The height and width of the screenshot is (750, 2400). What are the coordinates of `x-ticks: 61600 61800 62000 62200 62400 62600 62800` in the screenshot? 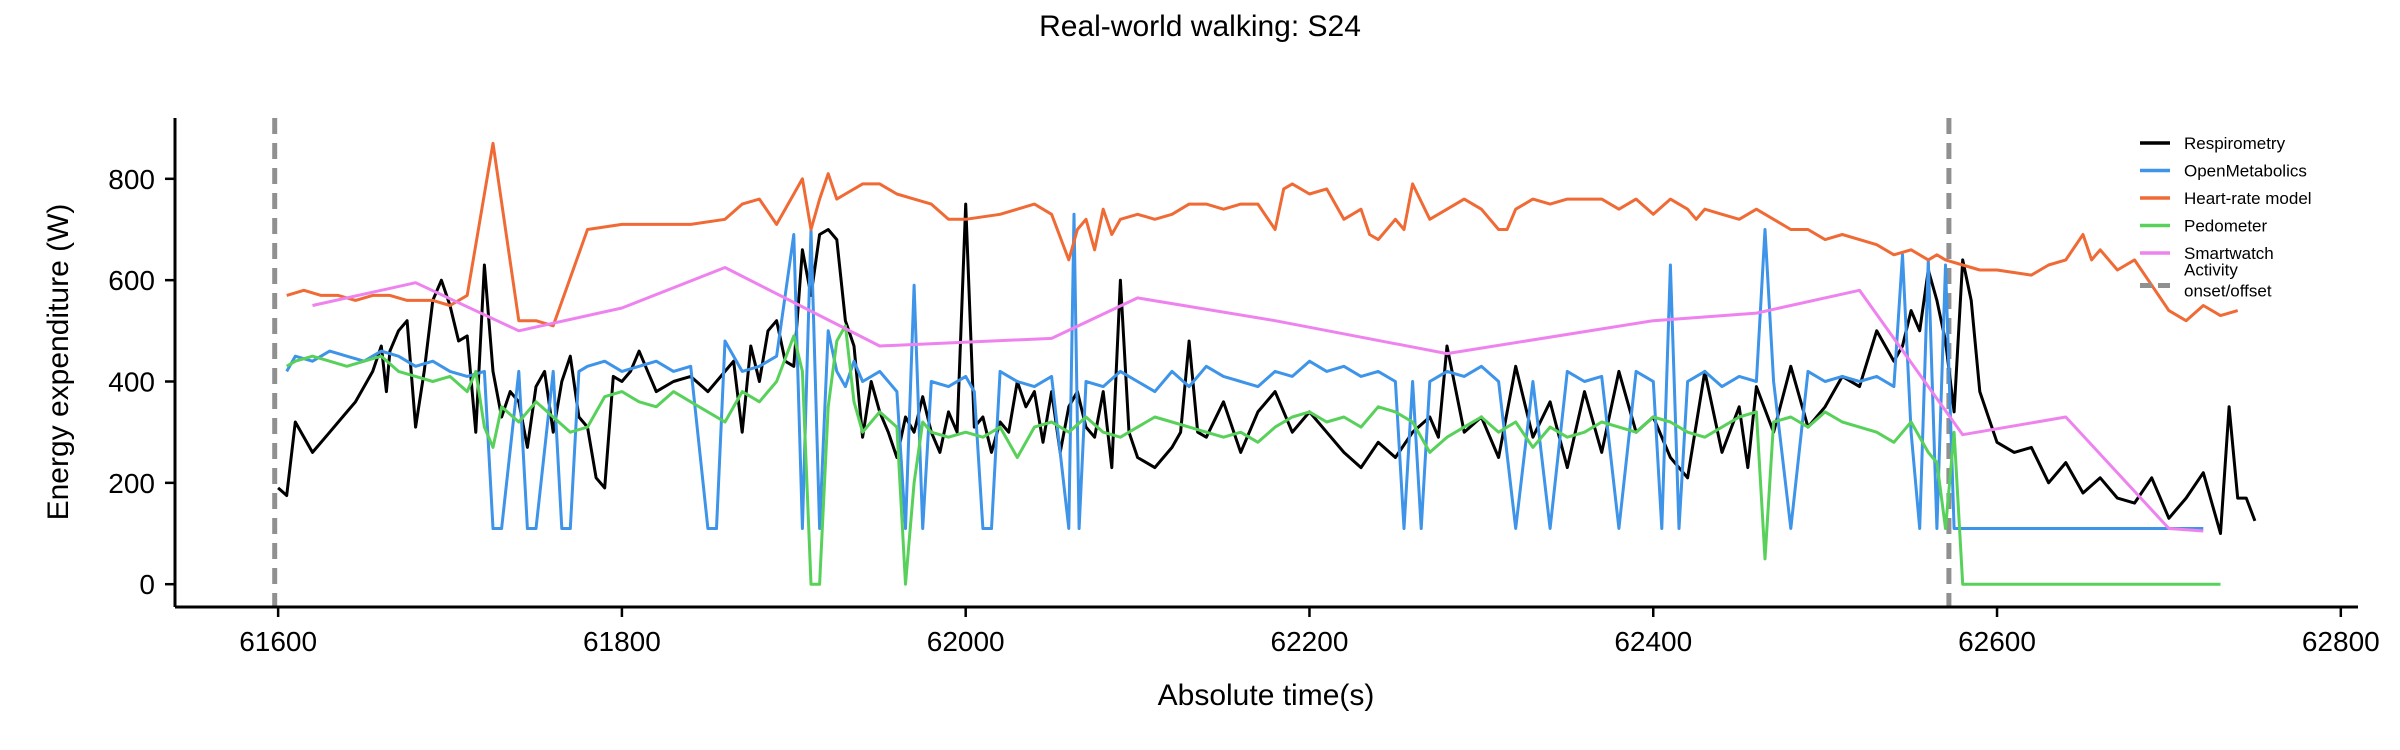 It's located at (1309, 632).